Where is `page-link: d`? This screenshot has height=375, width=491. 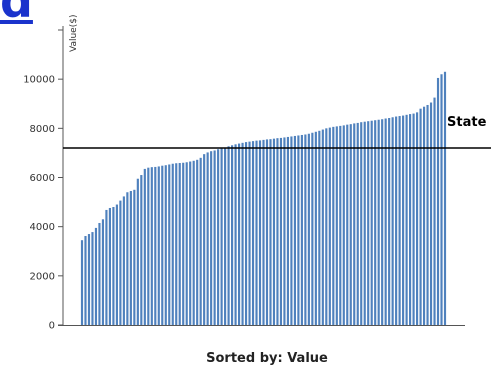 page-link: d is located at coordinates (16, 14).